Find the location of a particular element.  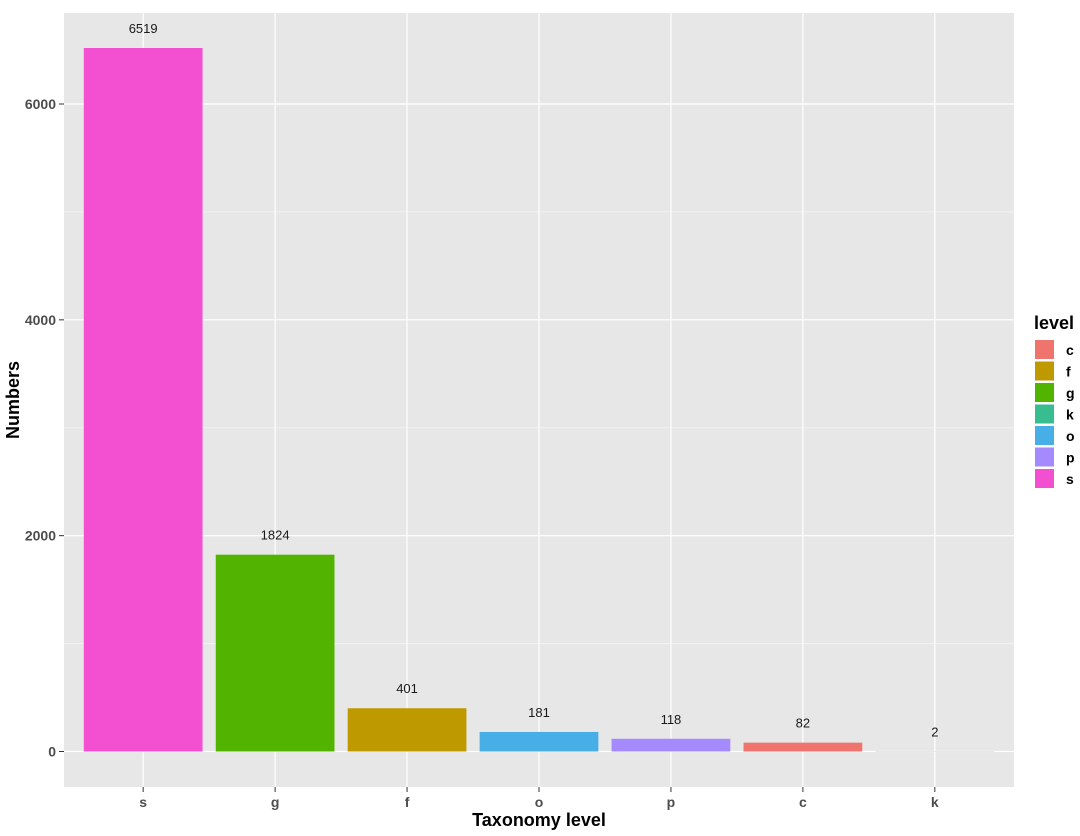

x-tick-label: g is located at coordinates (275, 802).